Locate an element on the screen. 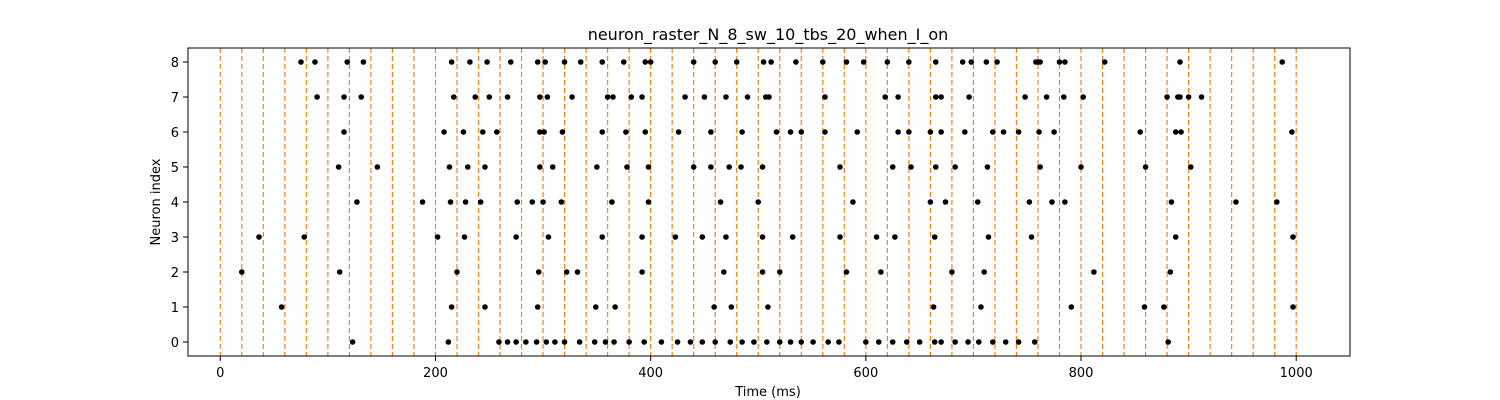  x-tick-label: 200 is located at coordinates (435, 373).